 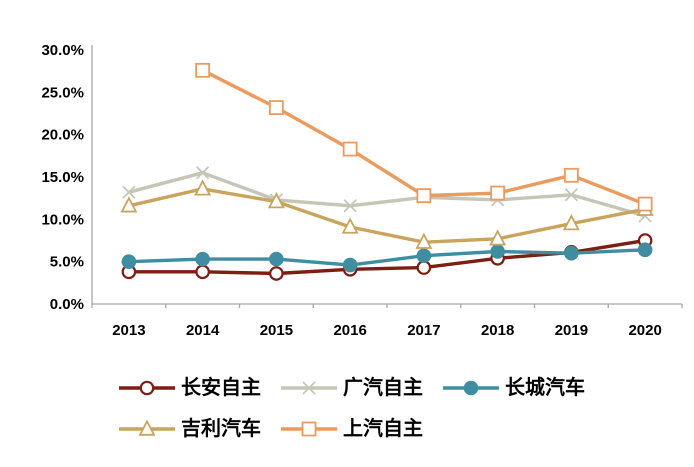 I want to click on legend-marker-open-square-icon, so click(x=309, y=429).